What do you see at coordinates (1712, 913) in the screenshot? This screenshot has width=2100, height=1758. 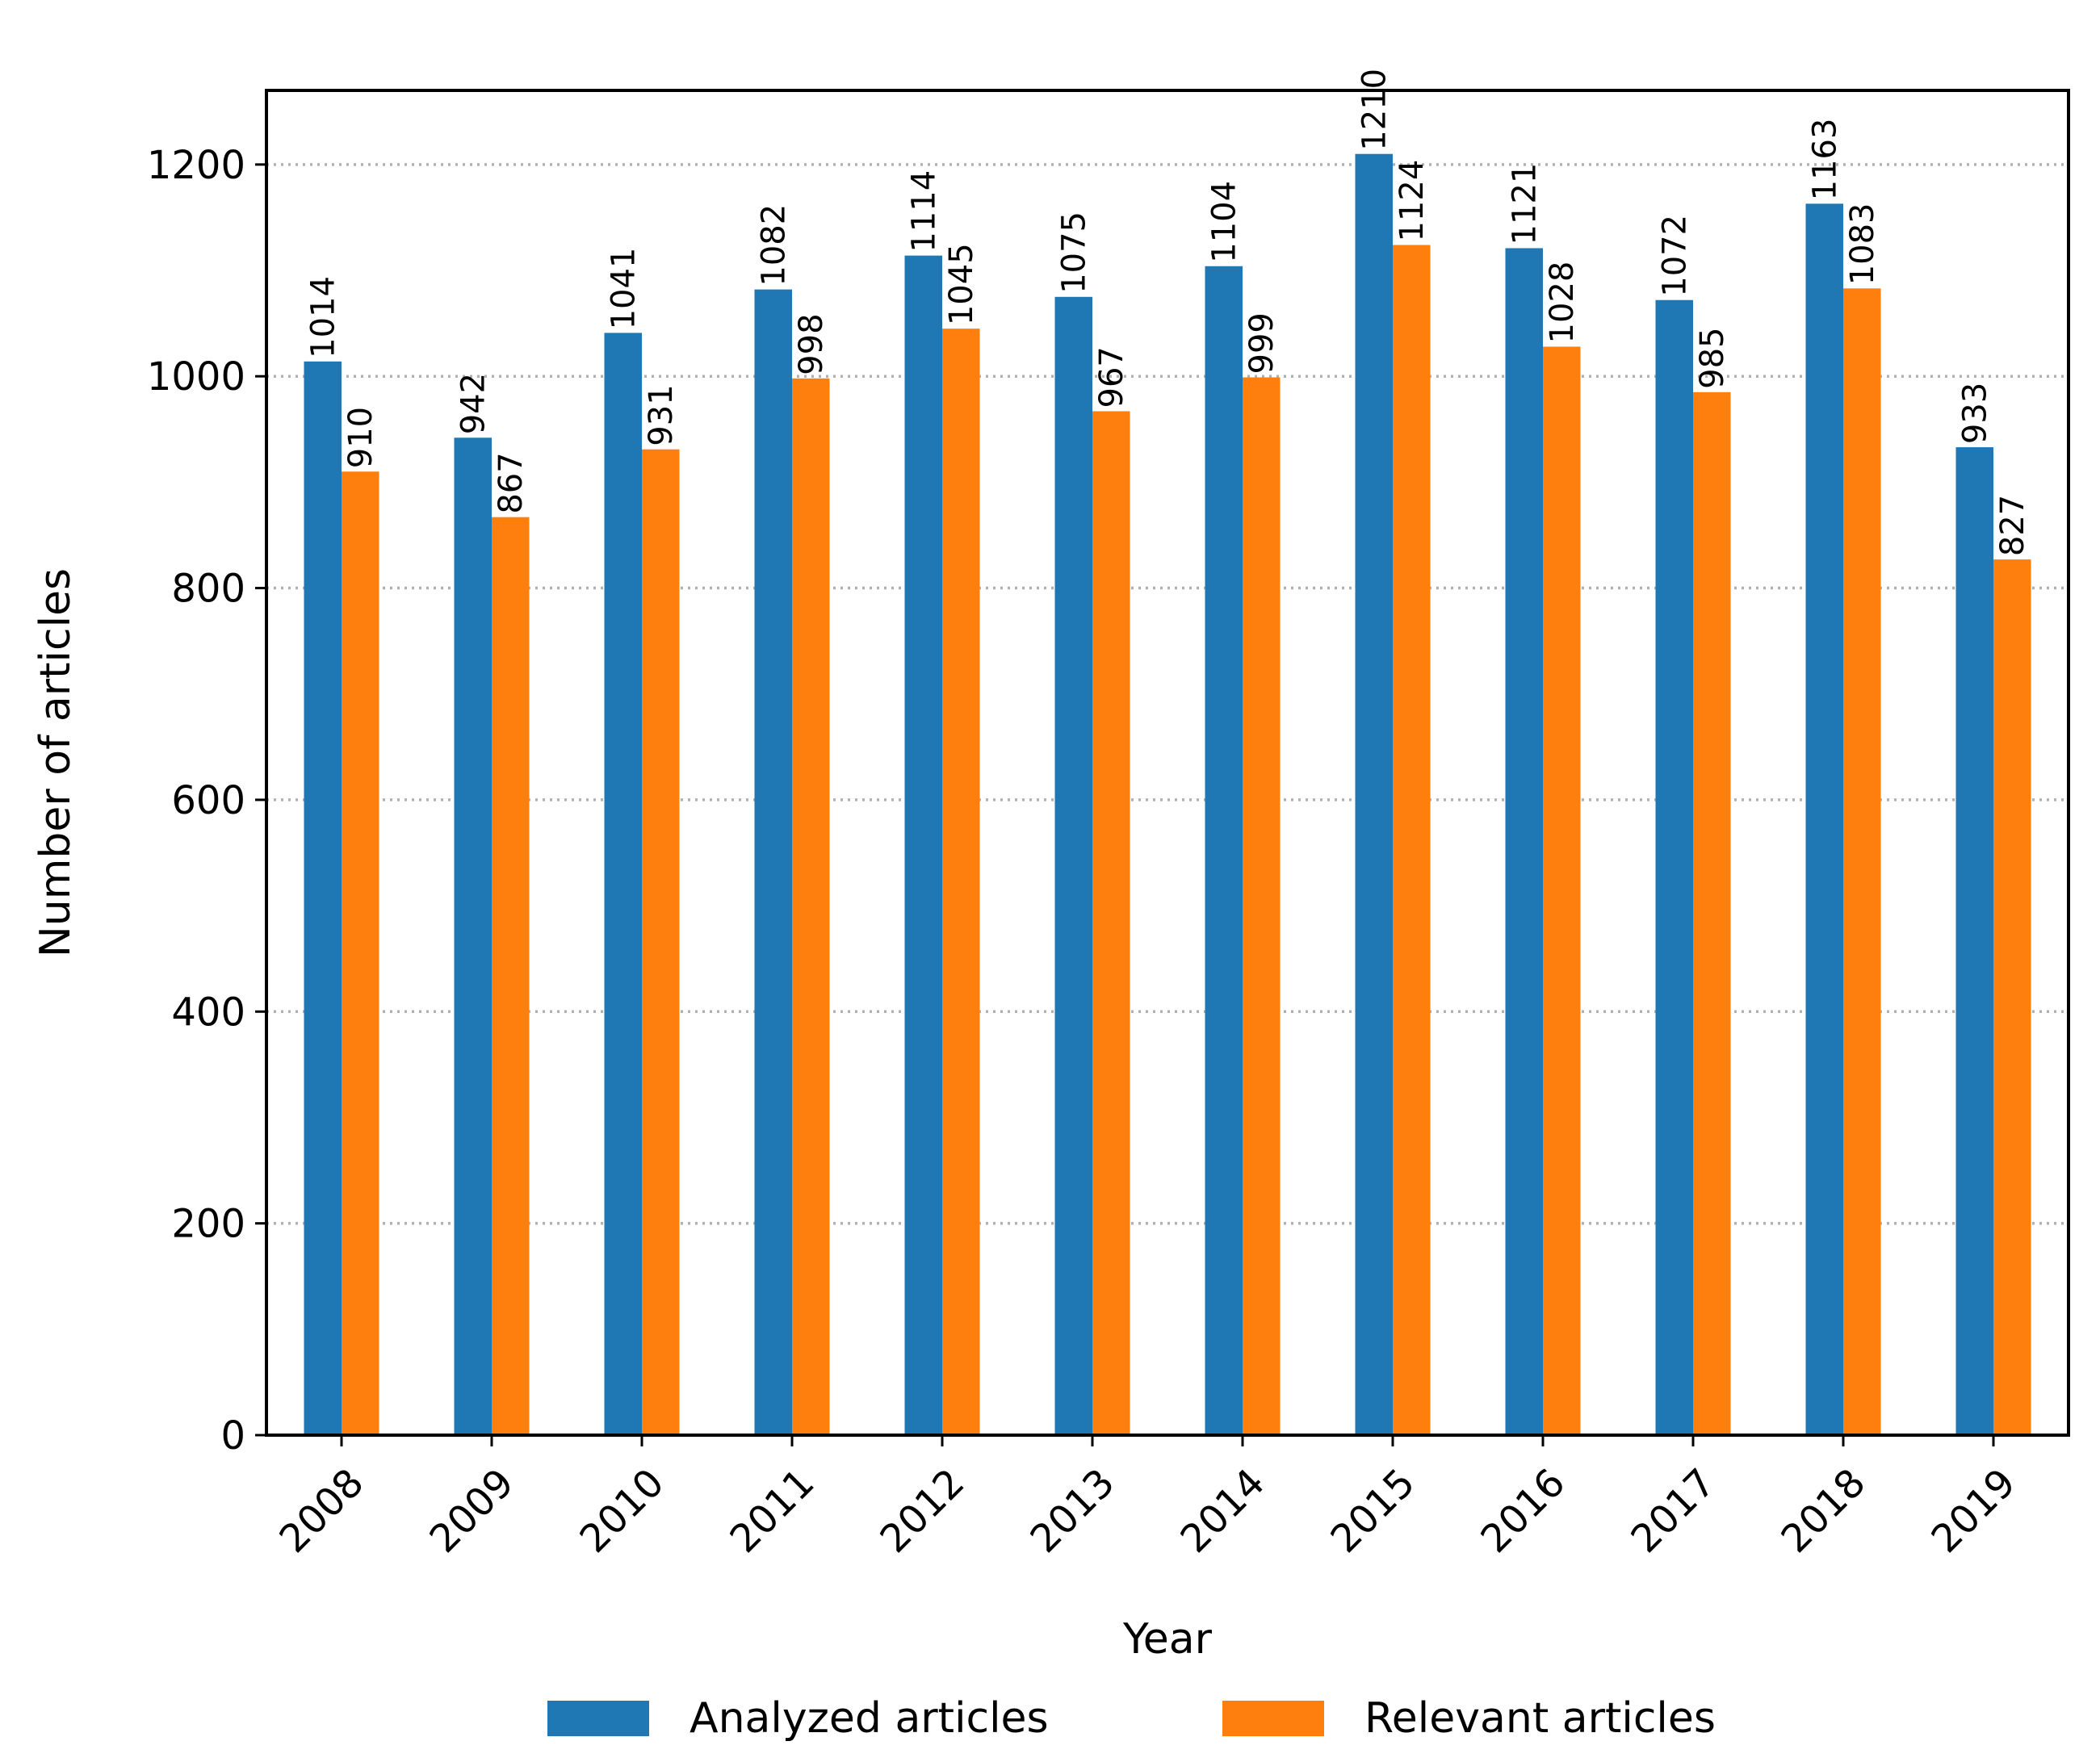 I see `bar-relevant-2017` at bounding box center [1712, 913].